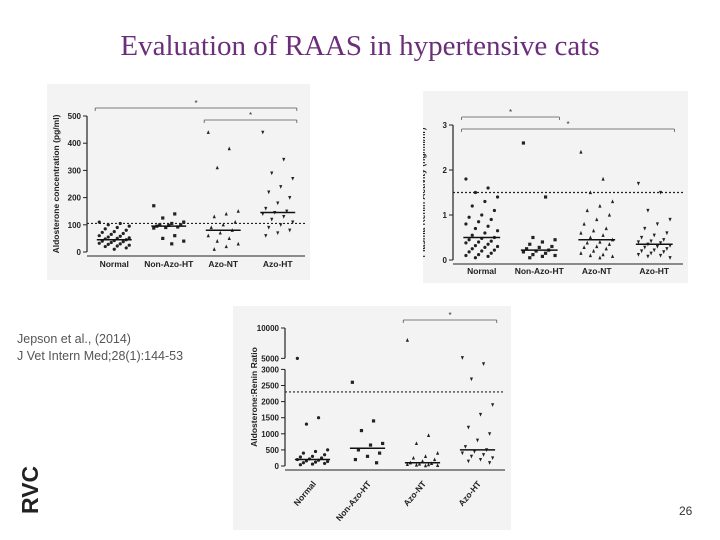 The height and width of the screenshot is (540, 720). I want to click on citation-authors: Jepson et al., (2014), so click(74, 339).